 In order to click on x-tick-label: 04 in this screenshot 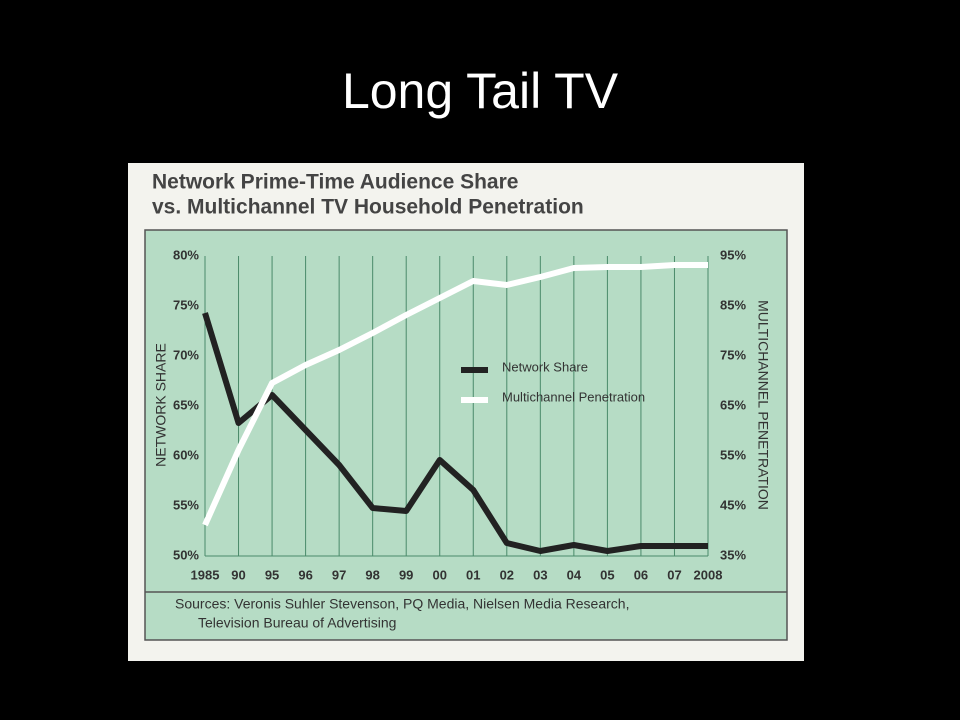, I will do `click(574, 574)`.